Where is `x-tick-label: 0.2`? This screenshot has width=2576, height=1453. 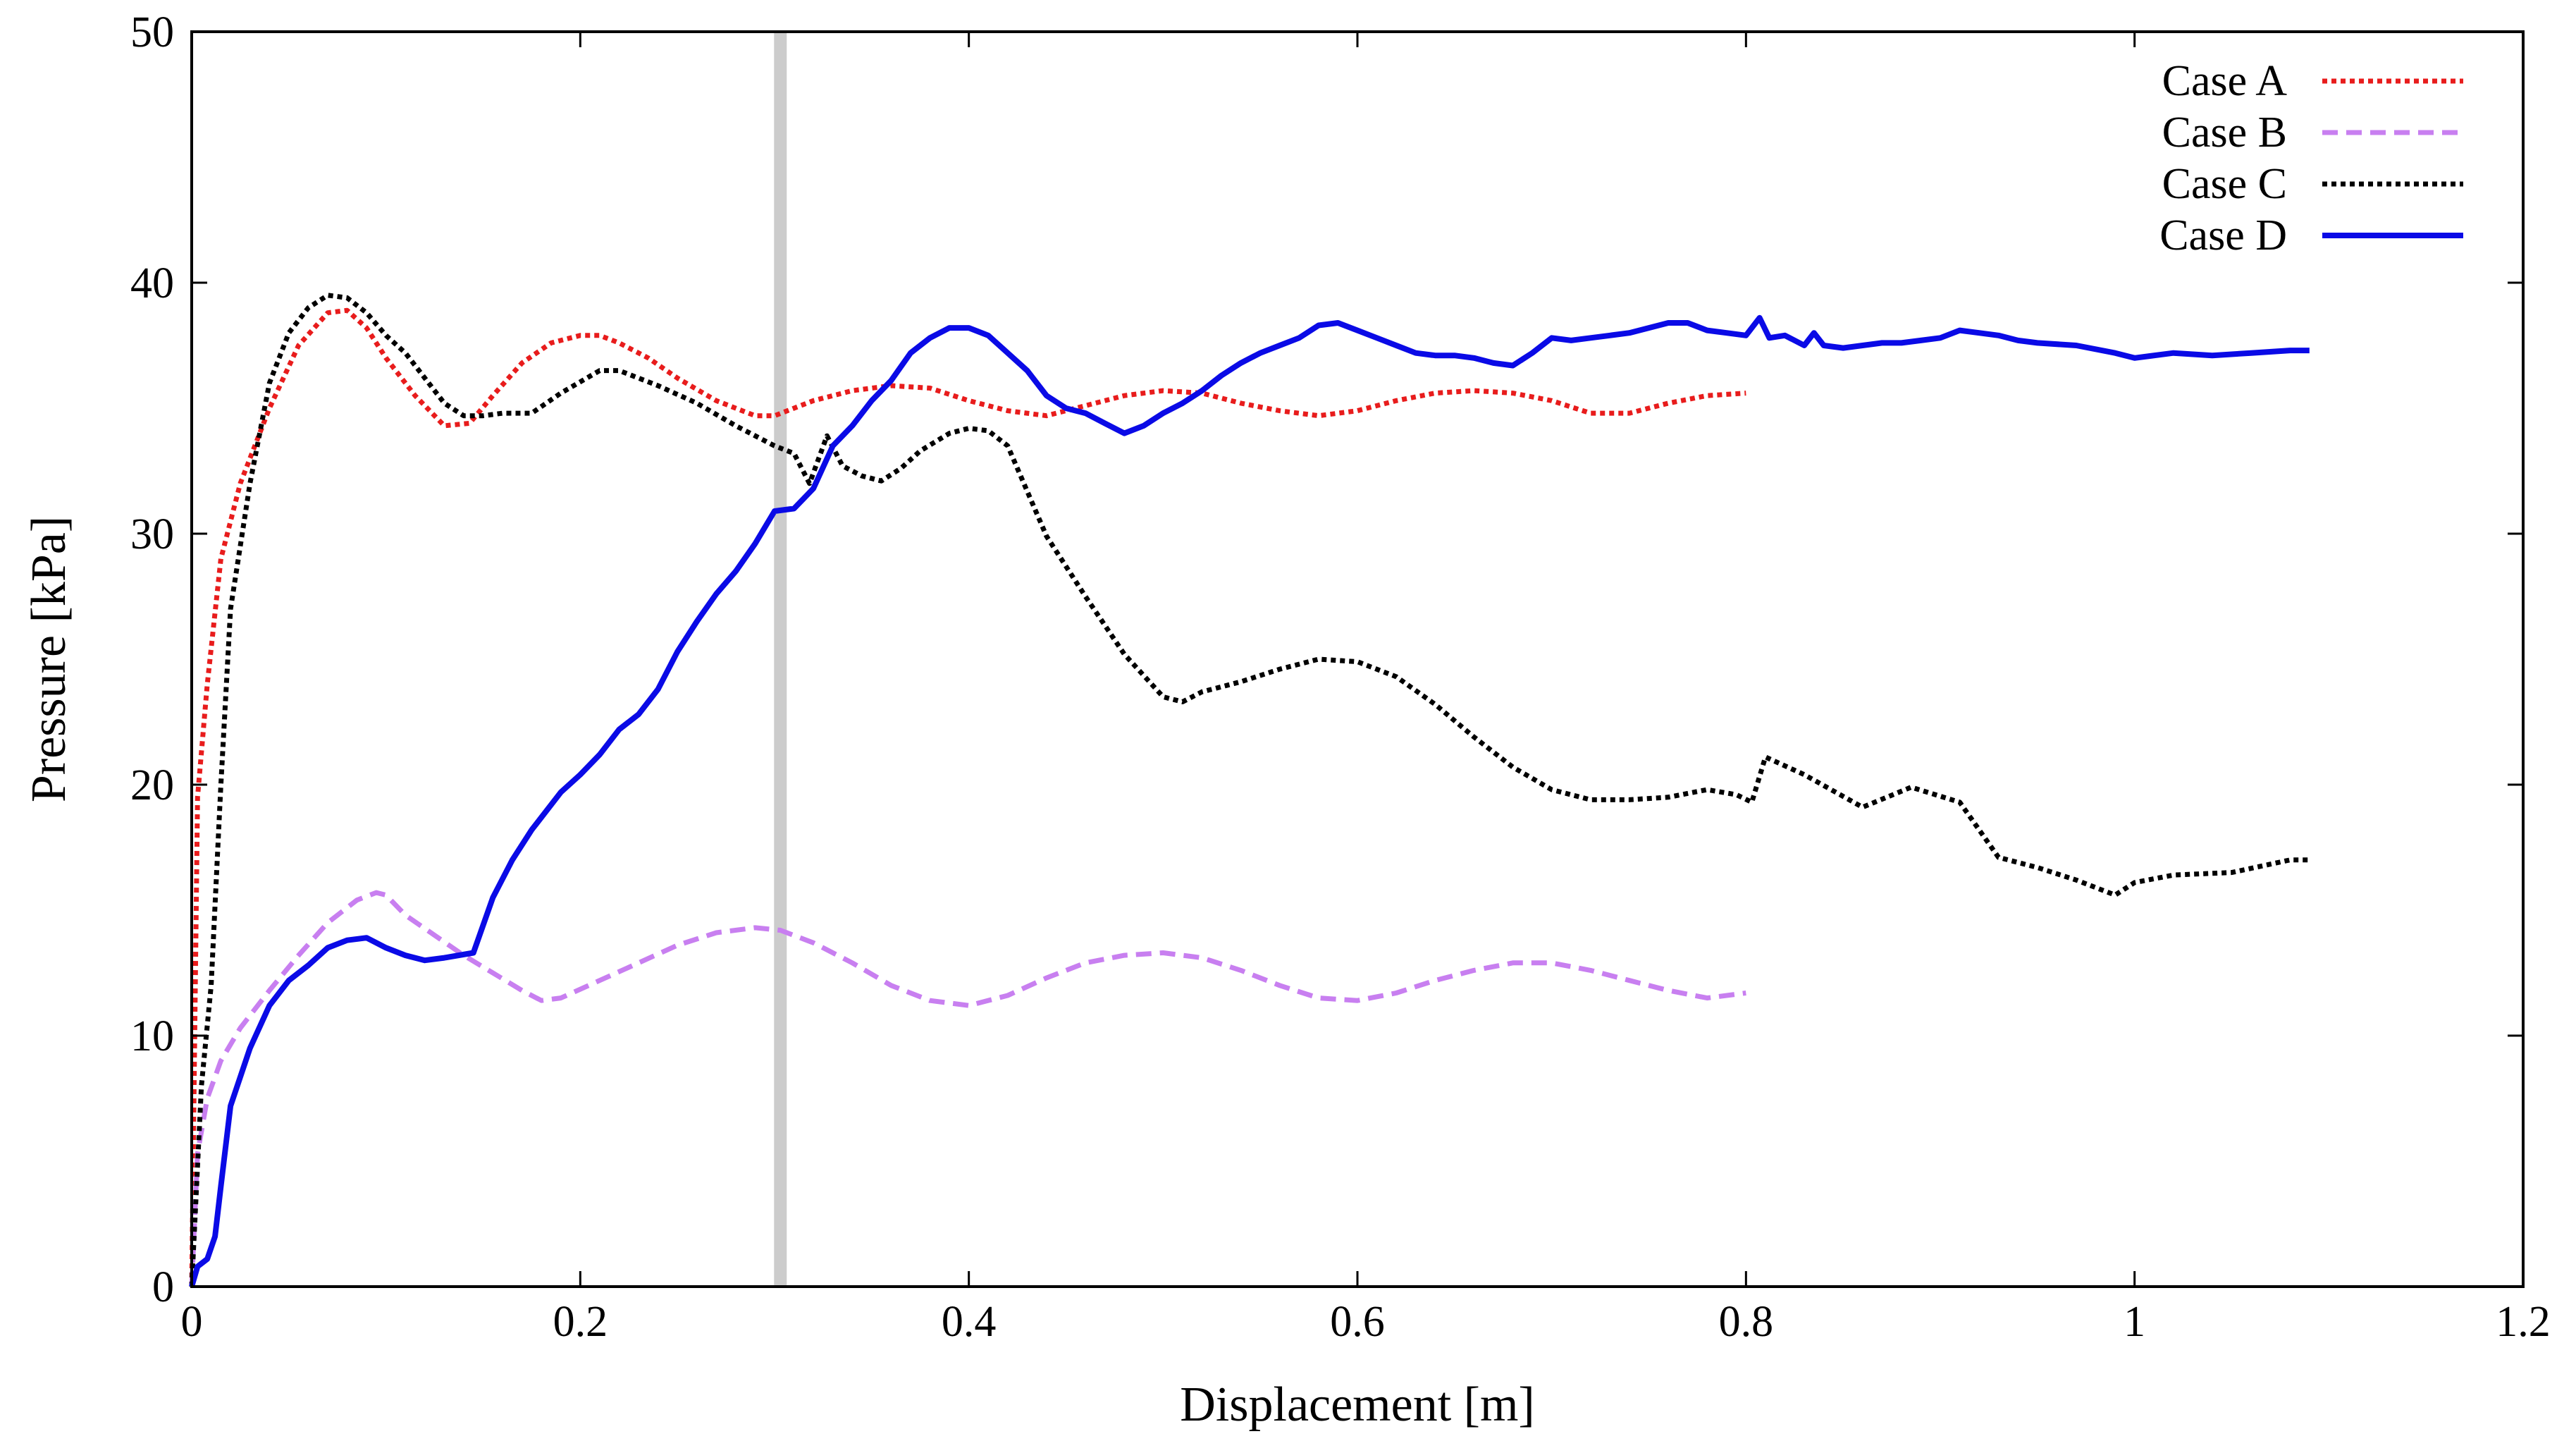
x-tick-label: 0.2 is located at coordinates (580, 1322).